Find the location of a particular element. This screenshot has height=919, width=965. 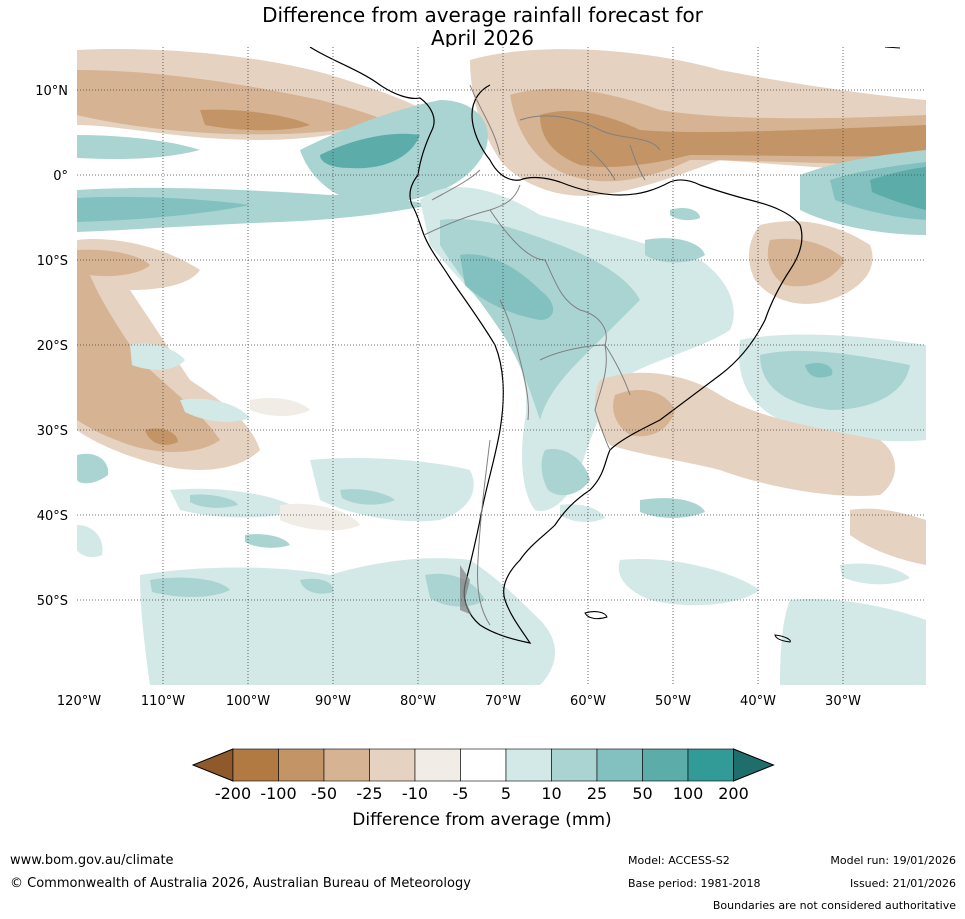

lon-label: 50°W is located at coordinates (673, 701).